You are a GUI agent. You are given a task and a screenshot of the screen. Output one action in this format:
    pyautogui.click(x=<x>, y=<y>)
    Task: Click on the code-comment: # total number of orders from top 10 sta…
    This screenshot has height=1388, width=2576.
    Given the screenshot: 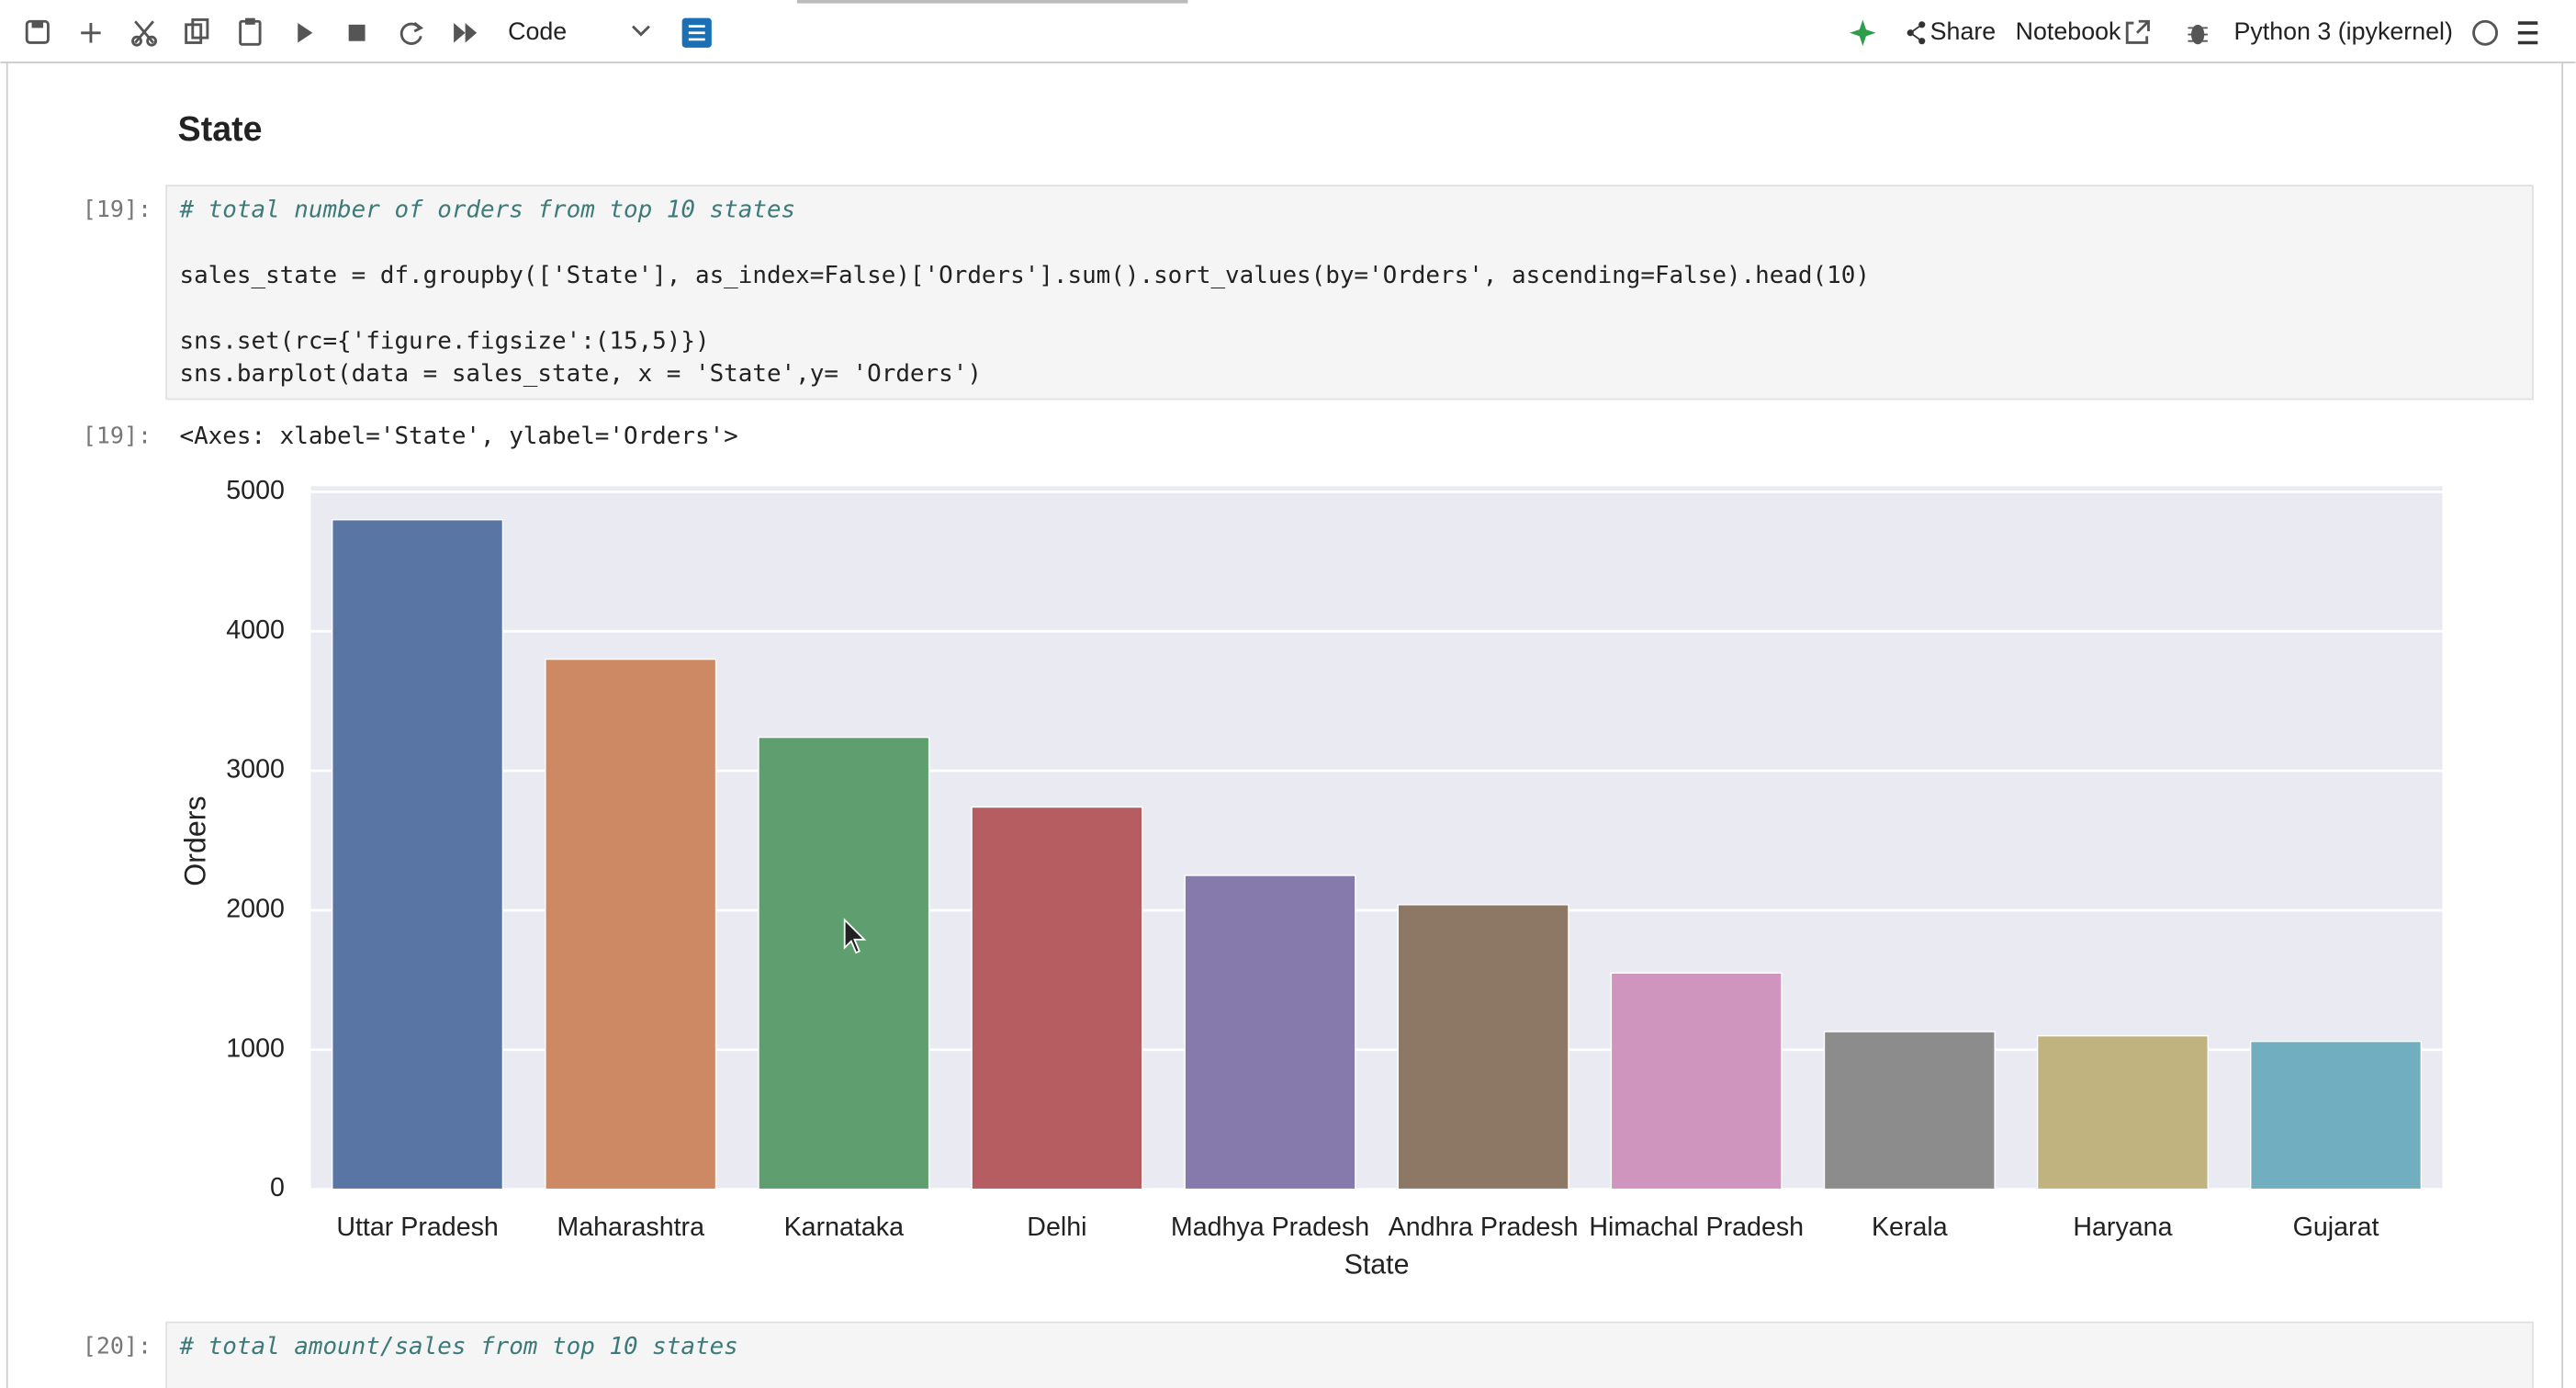 What is the action you would take?
    pyautogui.click(x=487, y=209)
    